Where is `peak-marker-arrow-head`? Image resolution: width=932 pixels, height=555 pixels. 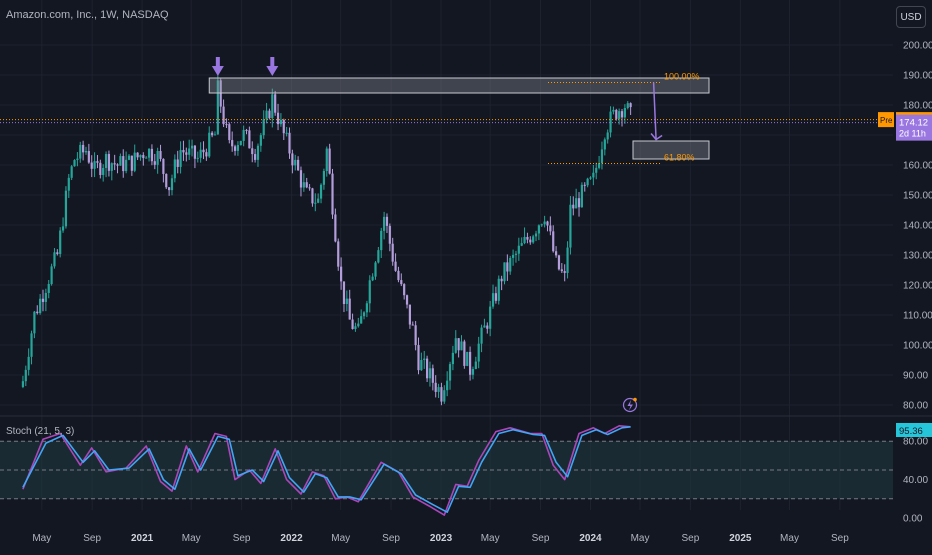
peak-marker-arrow-head is located at coordinates (217, 71).